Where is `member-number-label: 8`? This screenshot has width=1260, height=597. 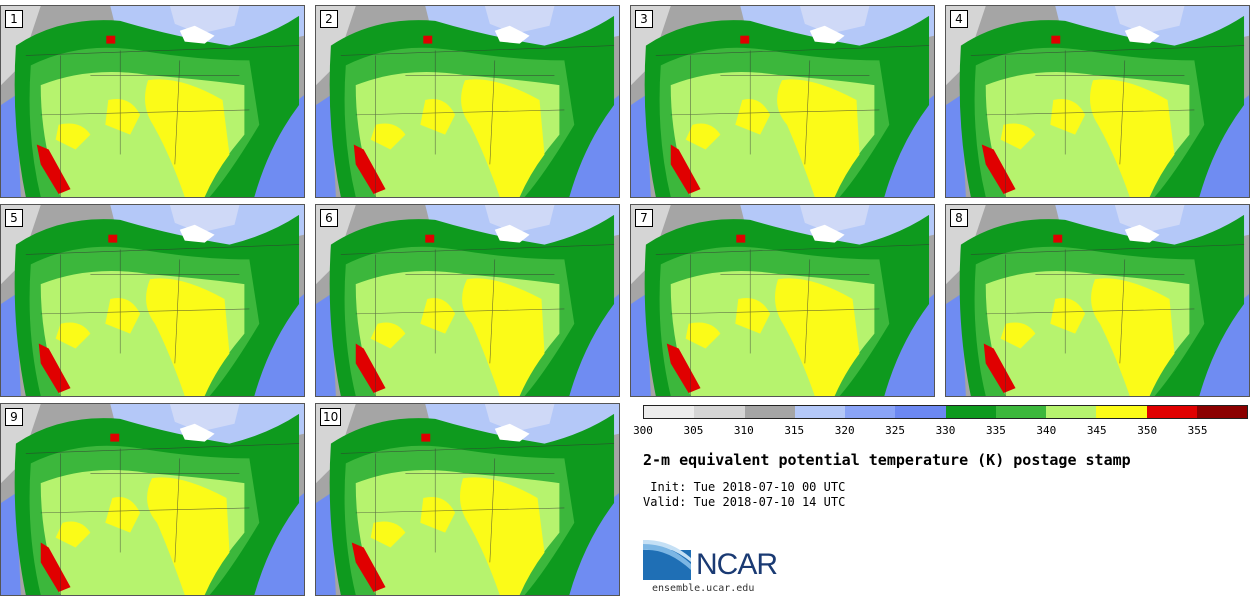 member-number-label: 8 is located at coordinates (959, 218).